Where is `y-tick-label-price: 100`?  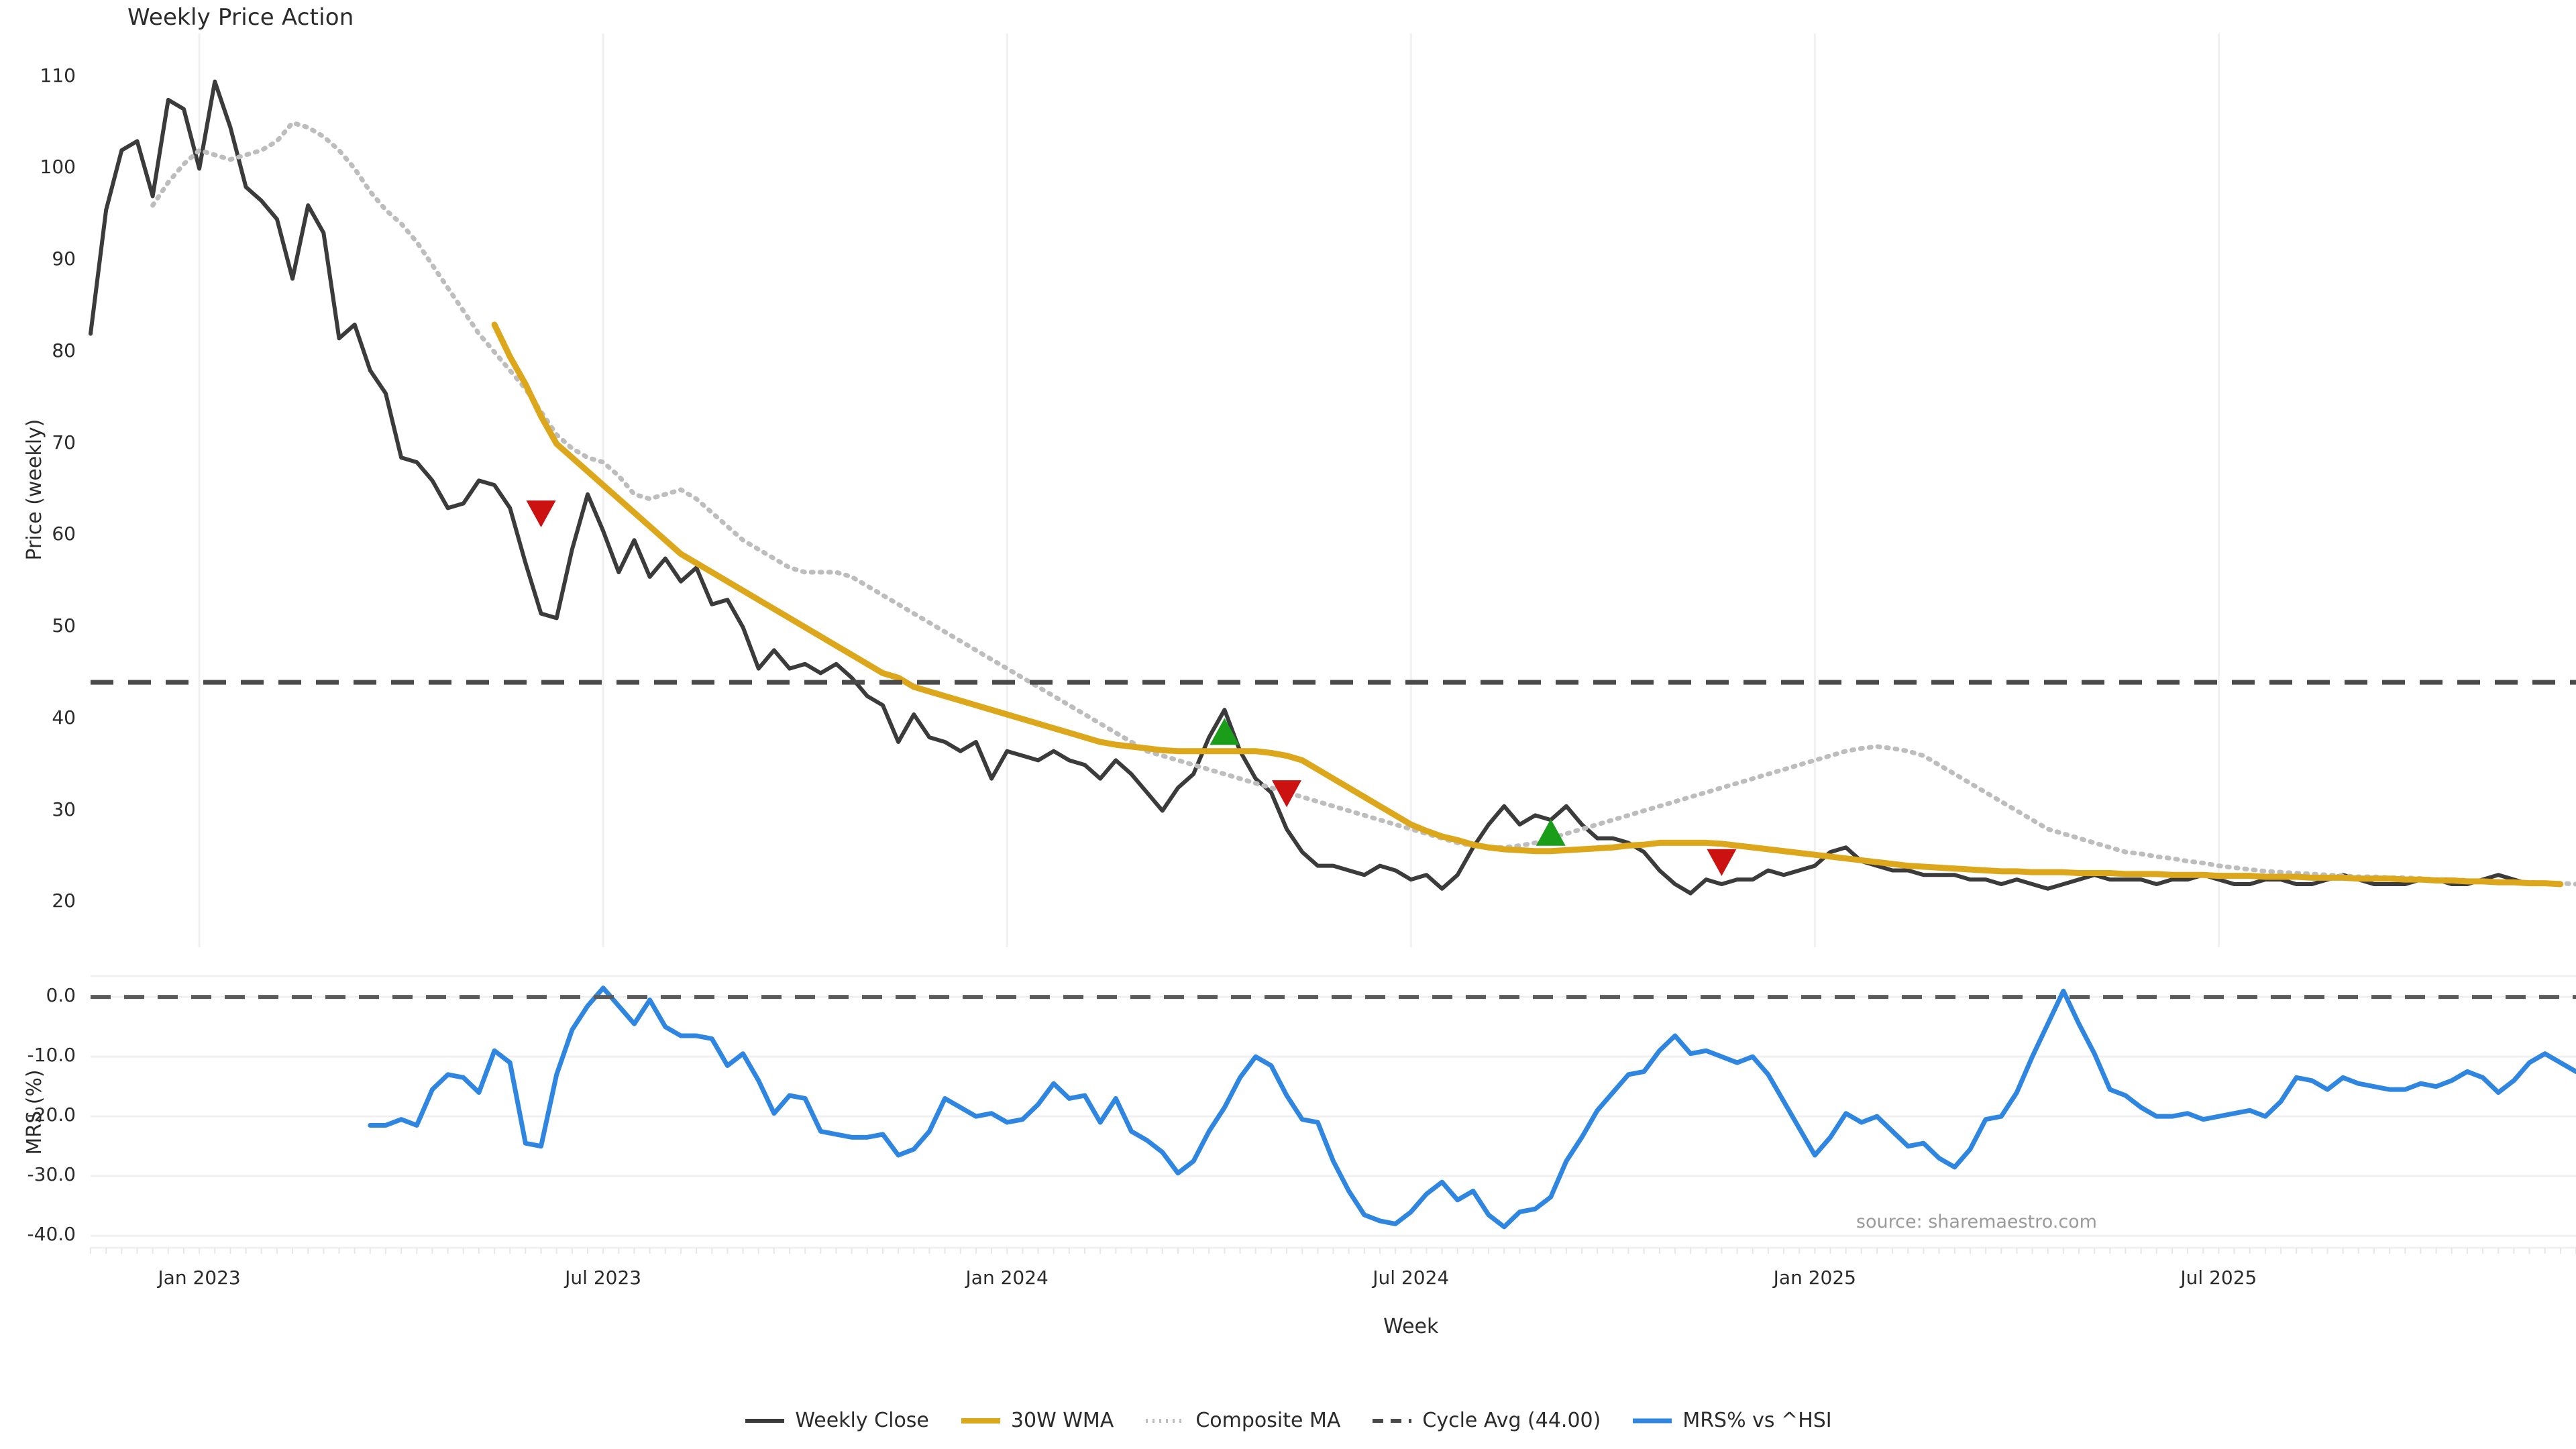 y-tick-label-price: 100 is located at coordinates (58, 167).